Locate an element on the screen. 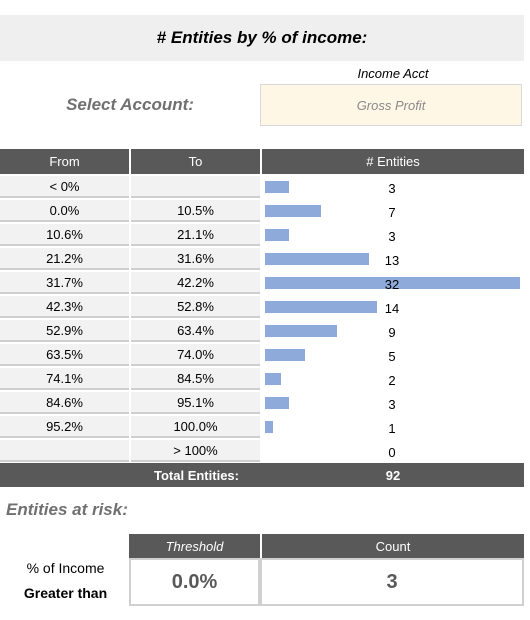 Image resolution: width=530 pixels, height=620 pixels. row-count: 32 is located at coordinates (392, 284).